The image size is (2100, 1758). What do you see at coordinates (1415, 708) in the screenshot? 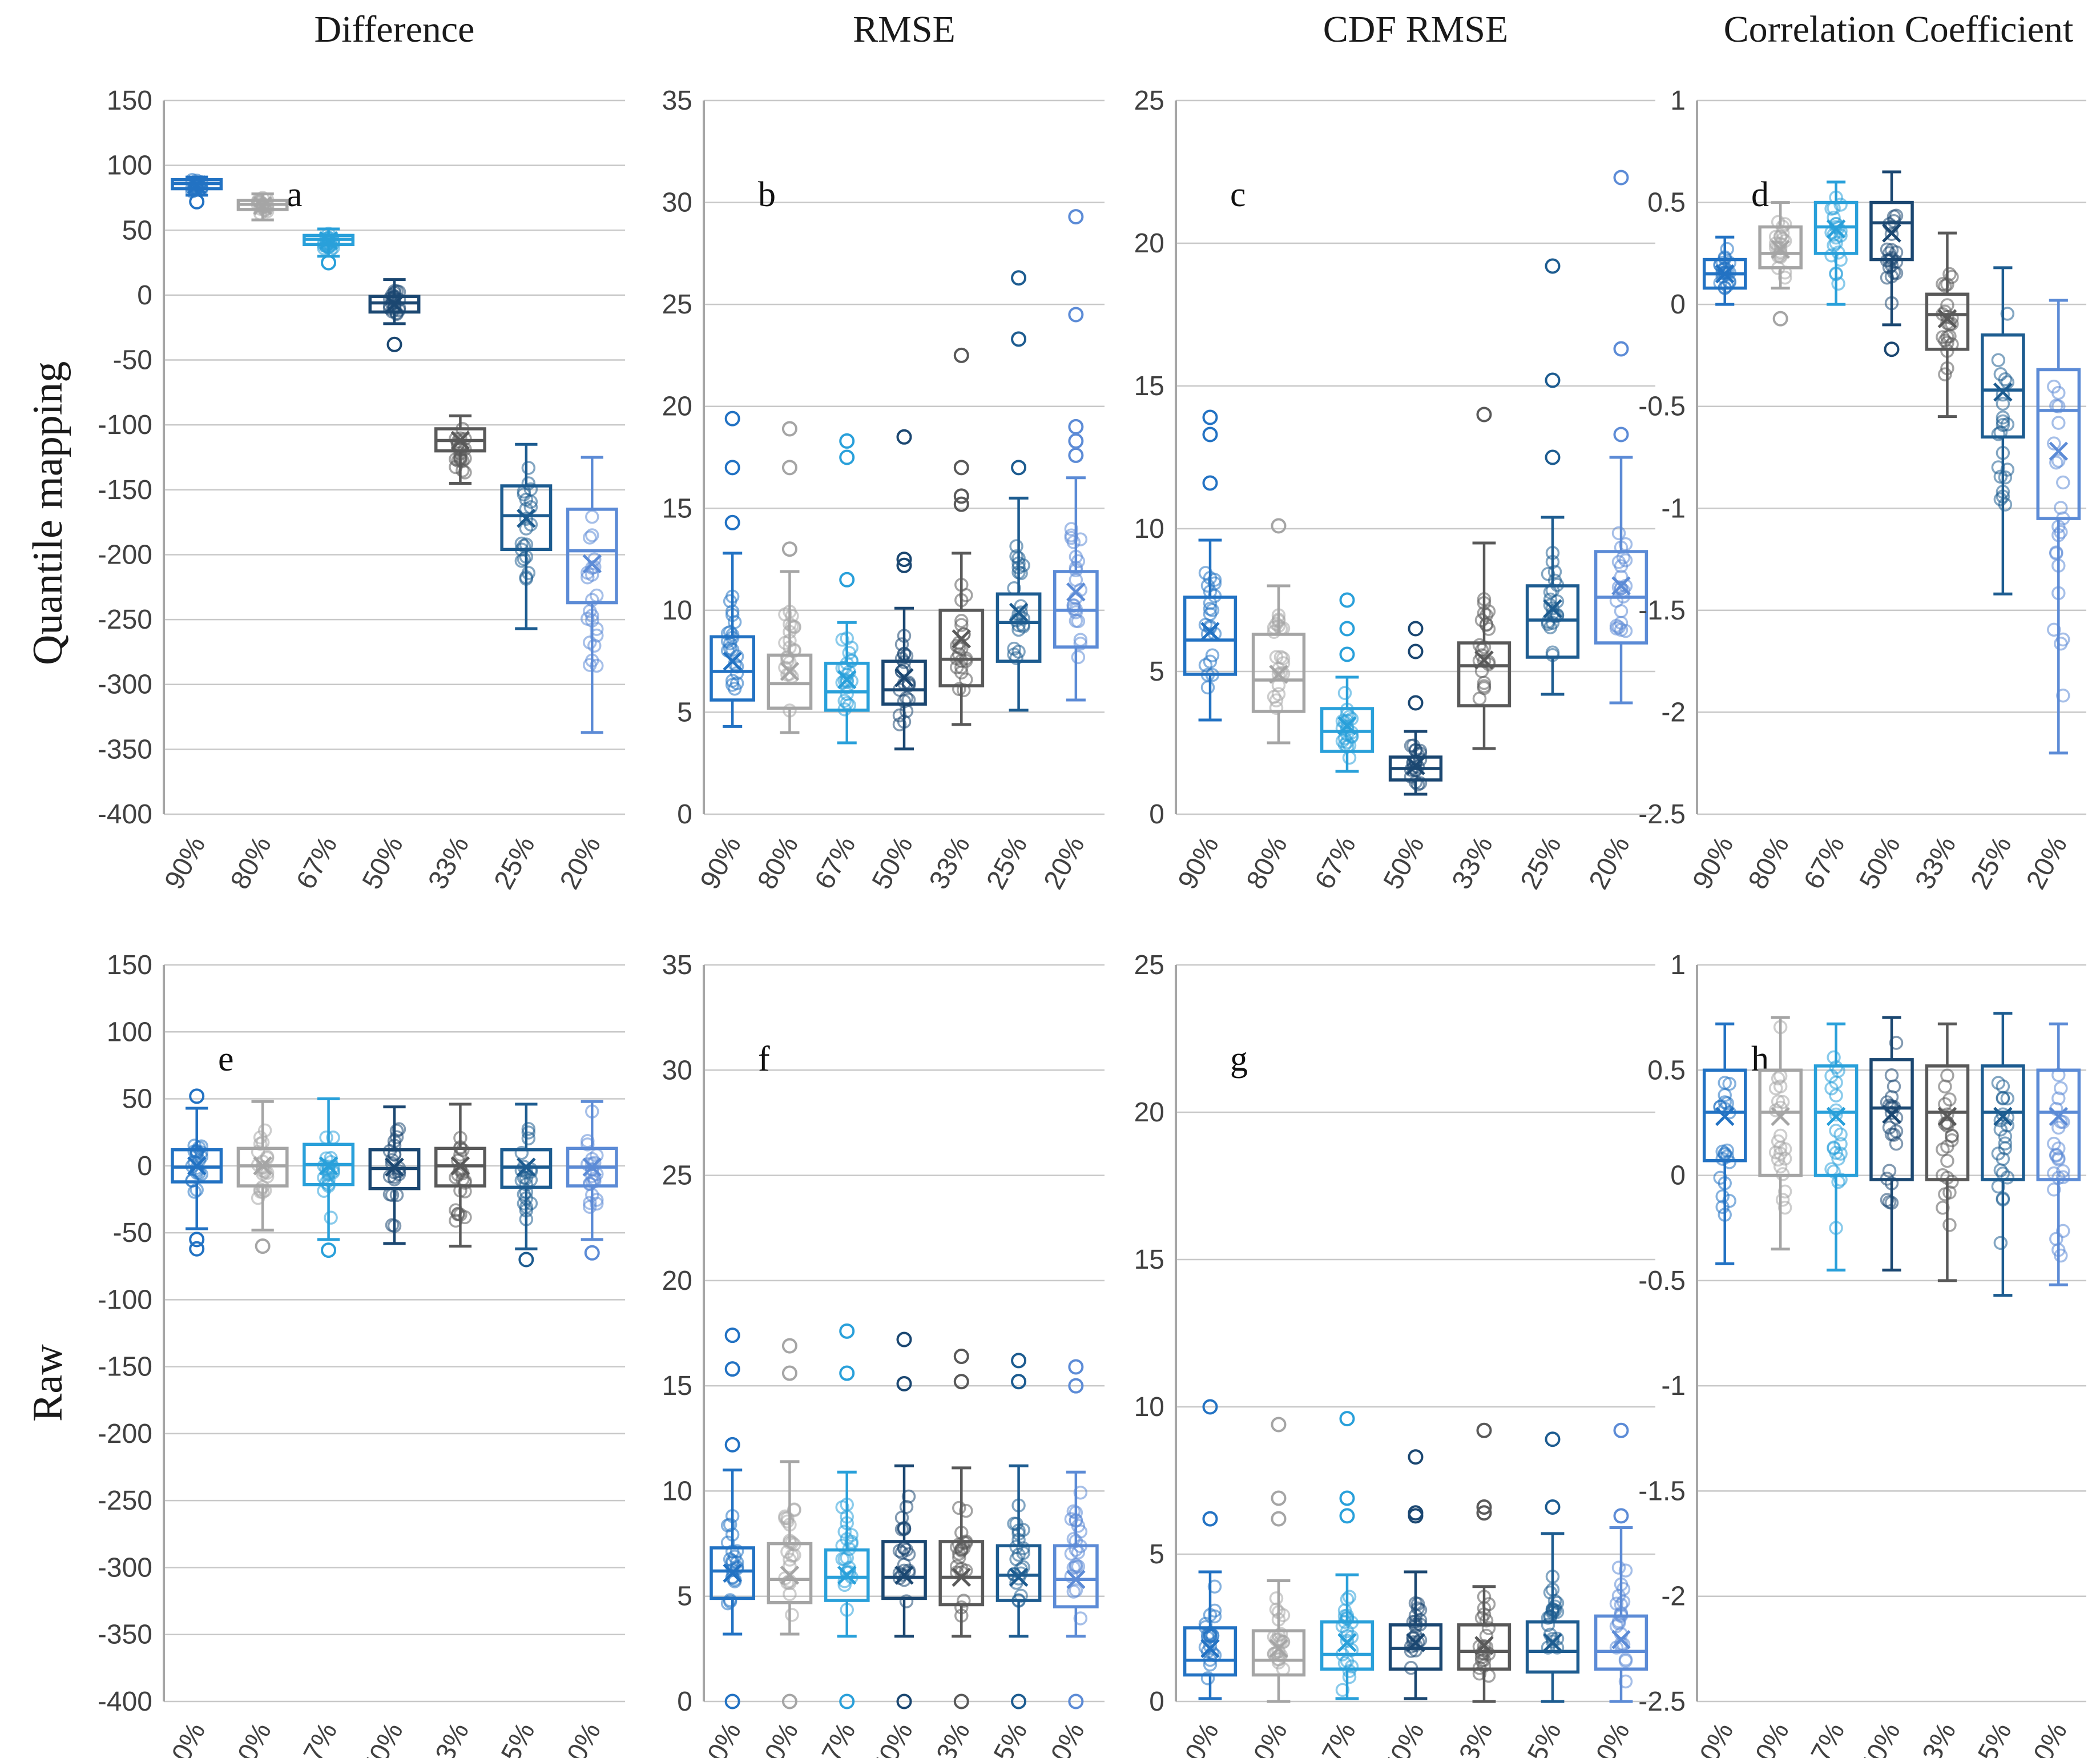
I see `box-c-50%` at bounding box center [1415, 708].